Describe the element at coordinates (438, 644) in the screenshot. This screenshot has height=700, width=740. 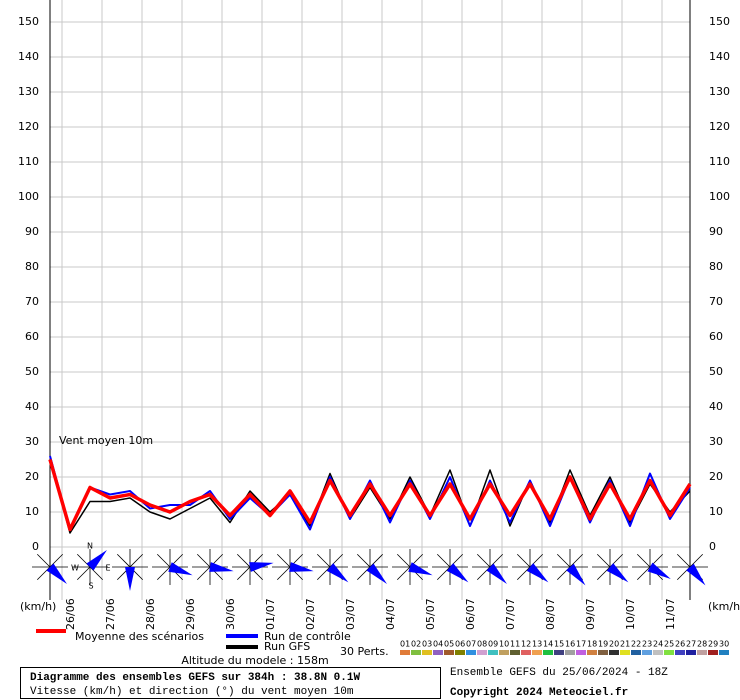
I see `perturbation-label: 04` at that location.